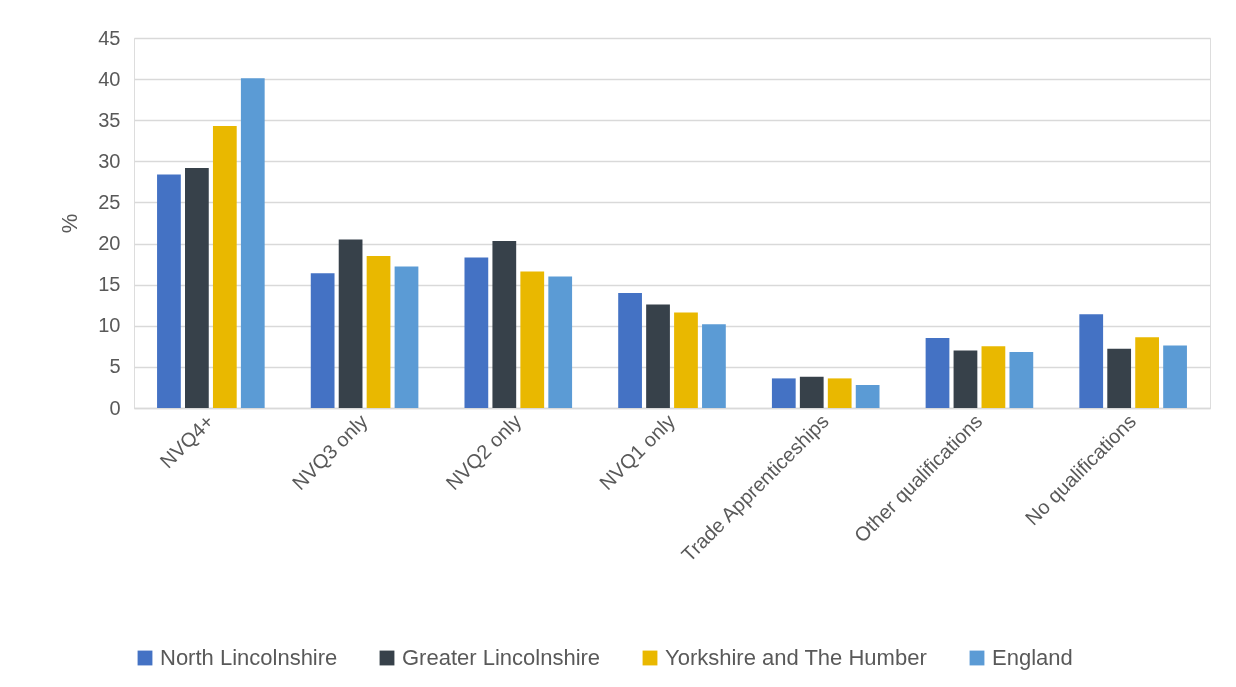  I want to click on y-tick-label: 20, so click(109, 243).